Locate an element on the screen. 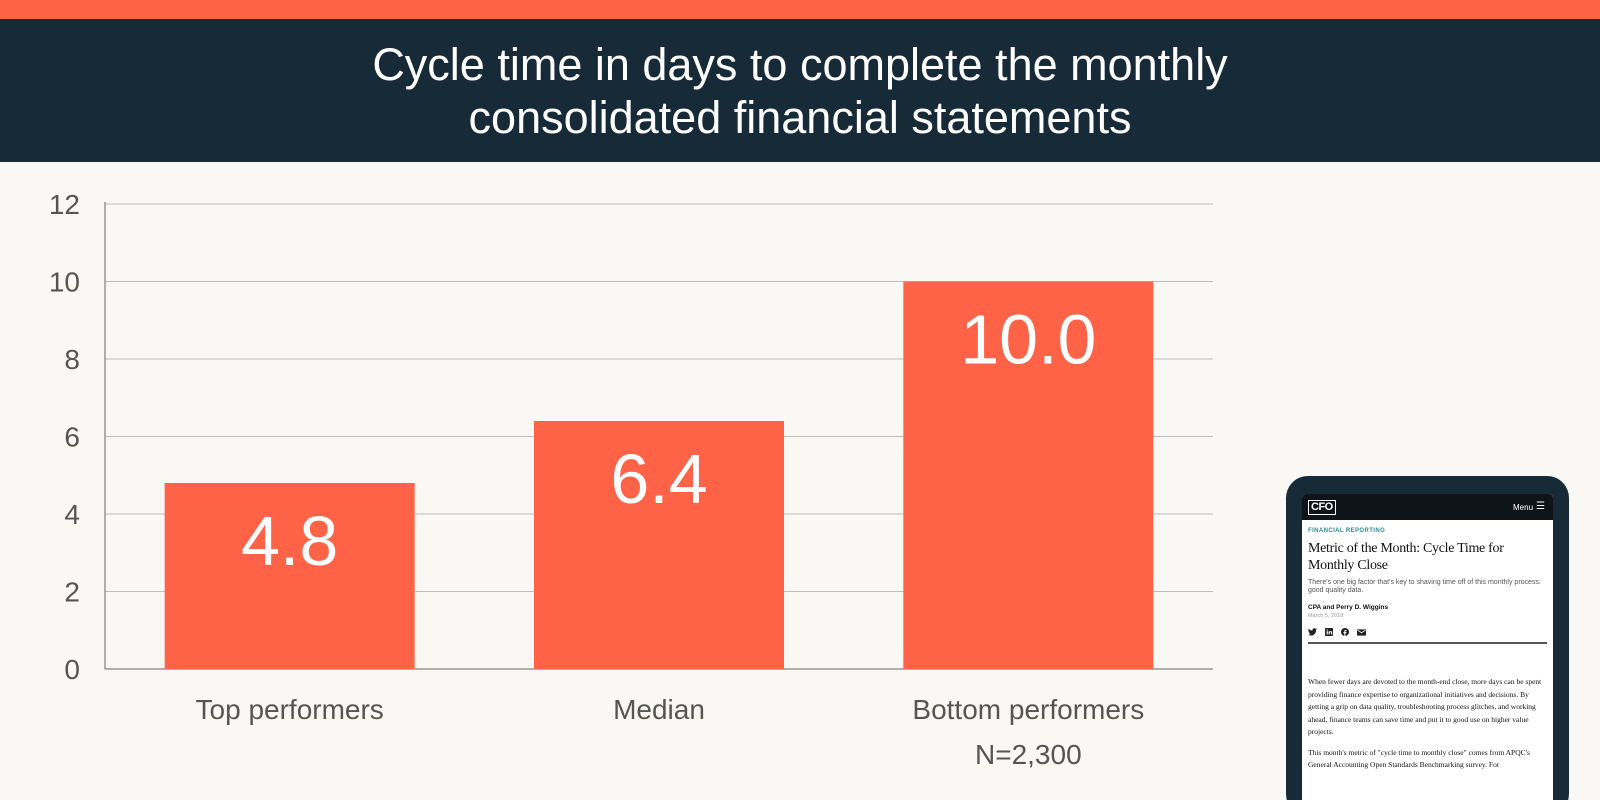 The image size is (1600, 800). twitter-icon is located at coordinates (1312, 632).